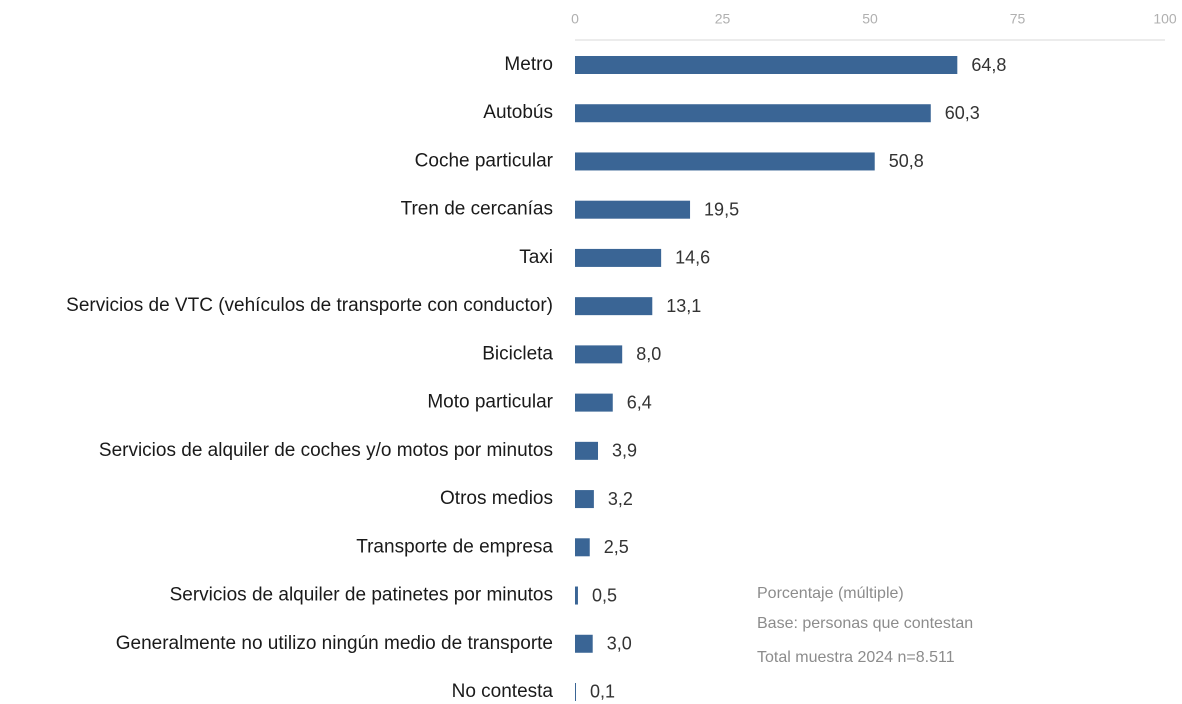 The width and height of the screenshot is (1182, 704). I want to click on value-label: 0,1, so click(602, 692).